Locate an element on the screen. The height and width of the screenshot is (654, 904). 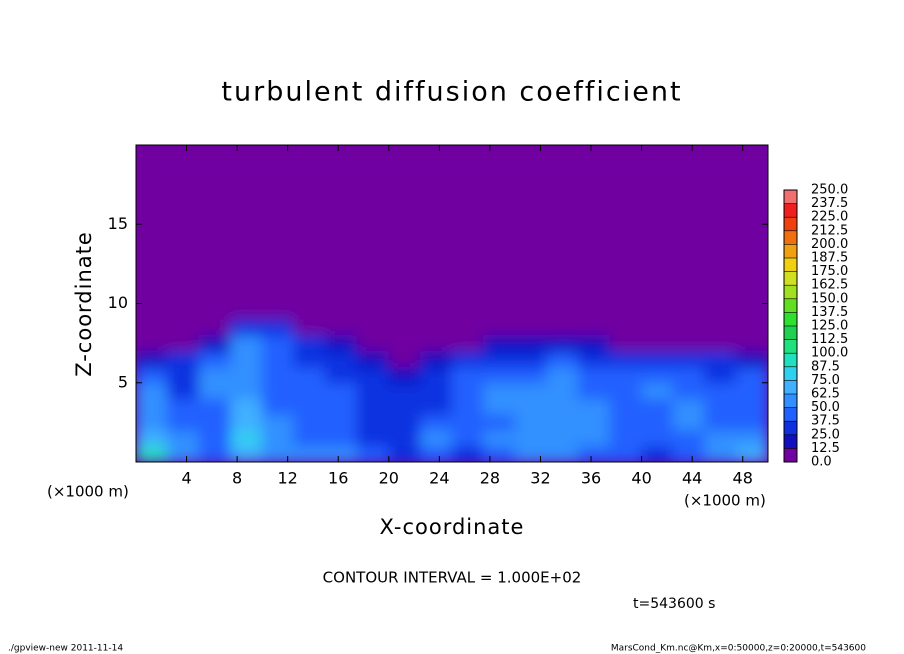
colorbar-label: 175.0 is located at coordinates (829, 271).